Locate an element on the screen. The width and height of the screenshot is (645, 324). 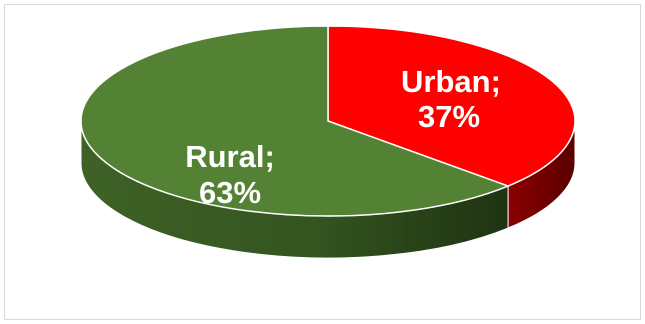
label-urban-name: Urban; is located at coordinates (451, 81).